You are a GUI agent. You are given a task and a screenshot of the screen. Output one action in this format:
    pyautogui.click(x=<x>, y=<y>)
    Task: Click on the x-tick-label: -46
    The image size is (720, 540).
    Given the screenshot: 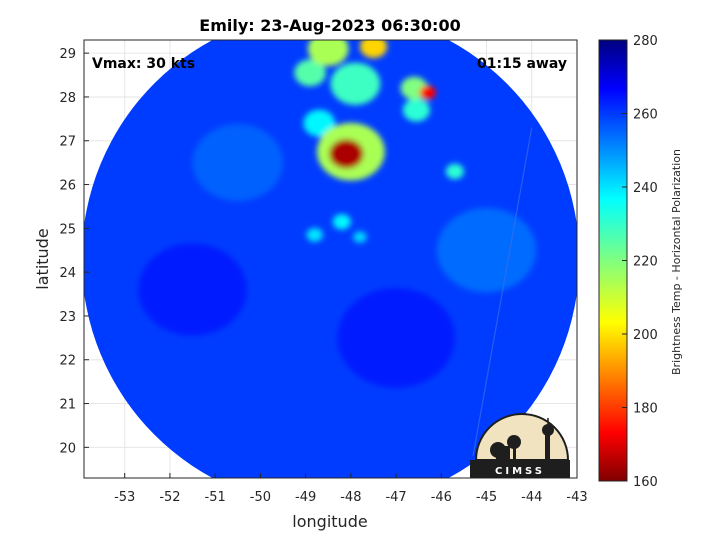 What is the action you would take?
    pyautogui.click(x=441, y=497)
    